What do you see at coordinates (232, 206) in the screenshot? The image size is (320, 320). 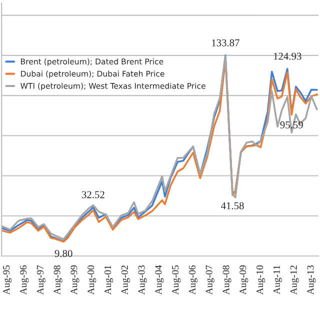 I see `annotation: 41.58` at bounding box center [232, 206].